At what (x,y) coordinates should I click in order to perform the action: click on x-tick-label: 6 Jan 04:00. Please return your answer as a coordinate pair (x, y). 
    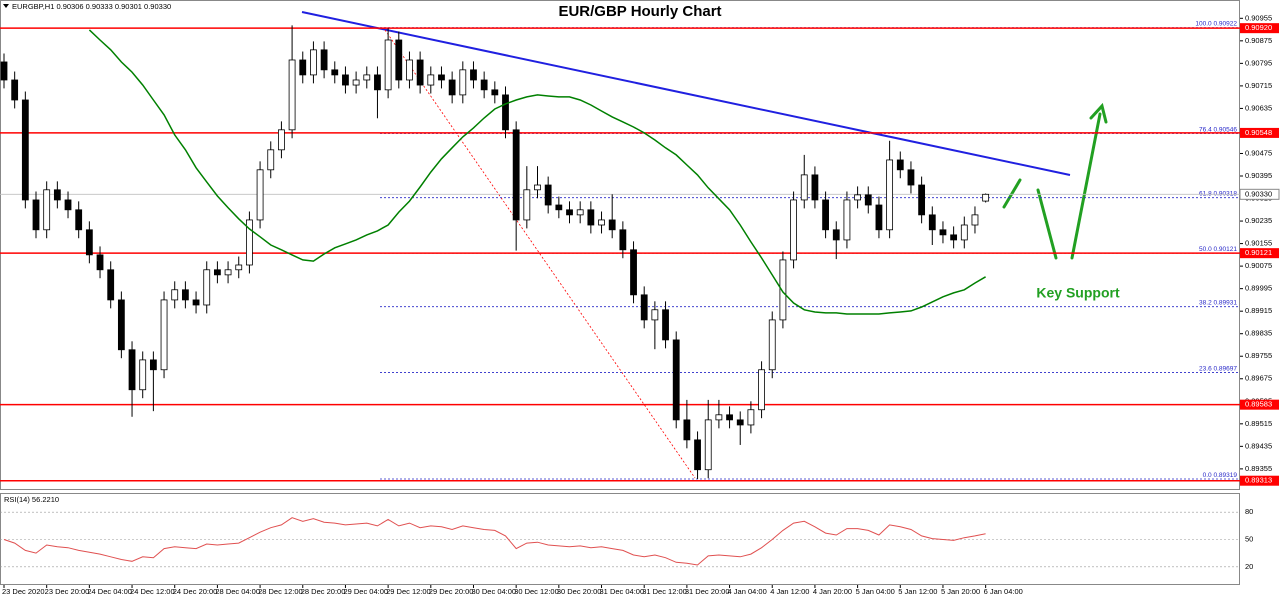
    Looking at the image, I should click on (1003, 591).